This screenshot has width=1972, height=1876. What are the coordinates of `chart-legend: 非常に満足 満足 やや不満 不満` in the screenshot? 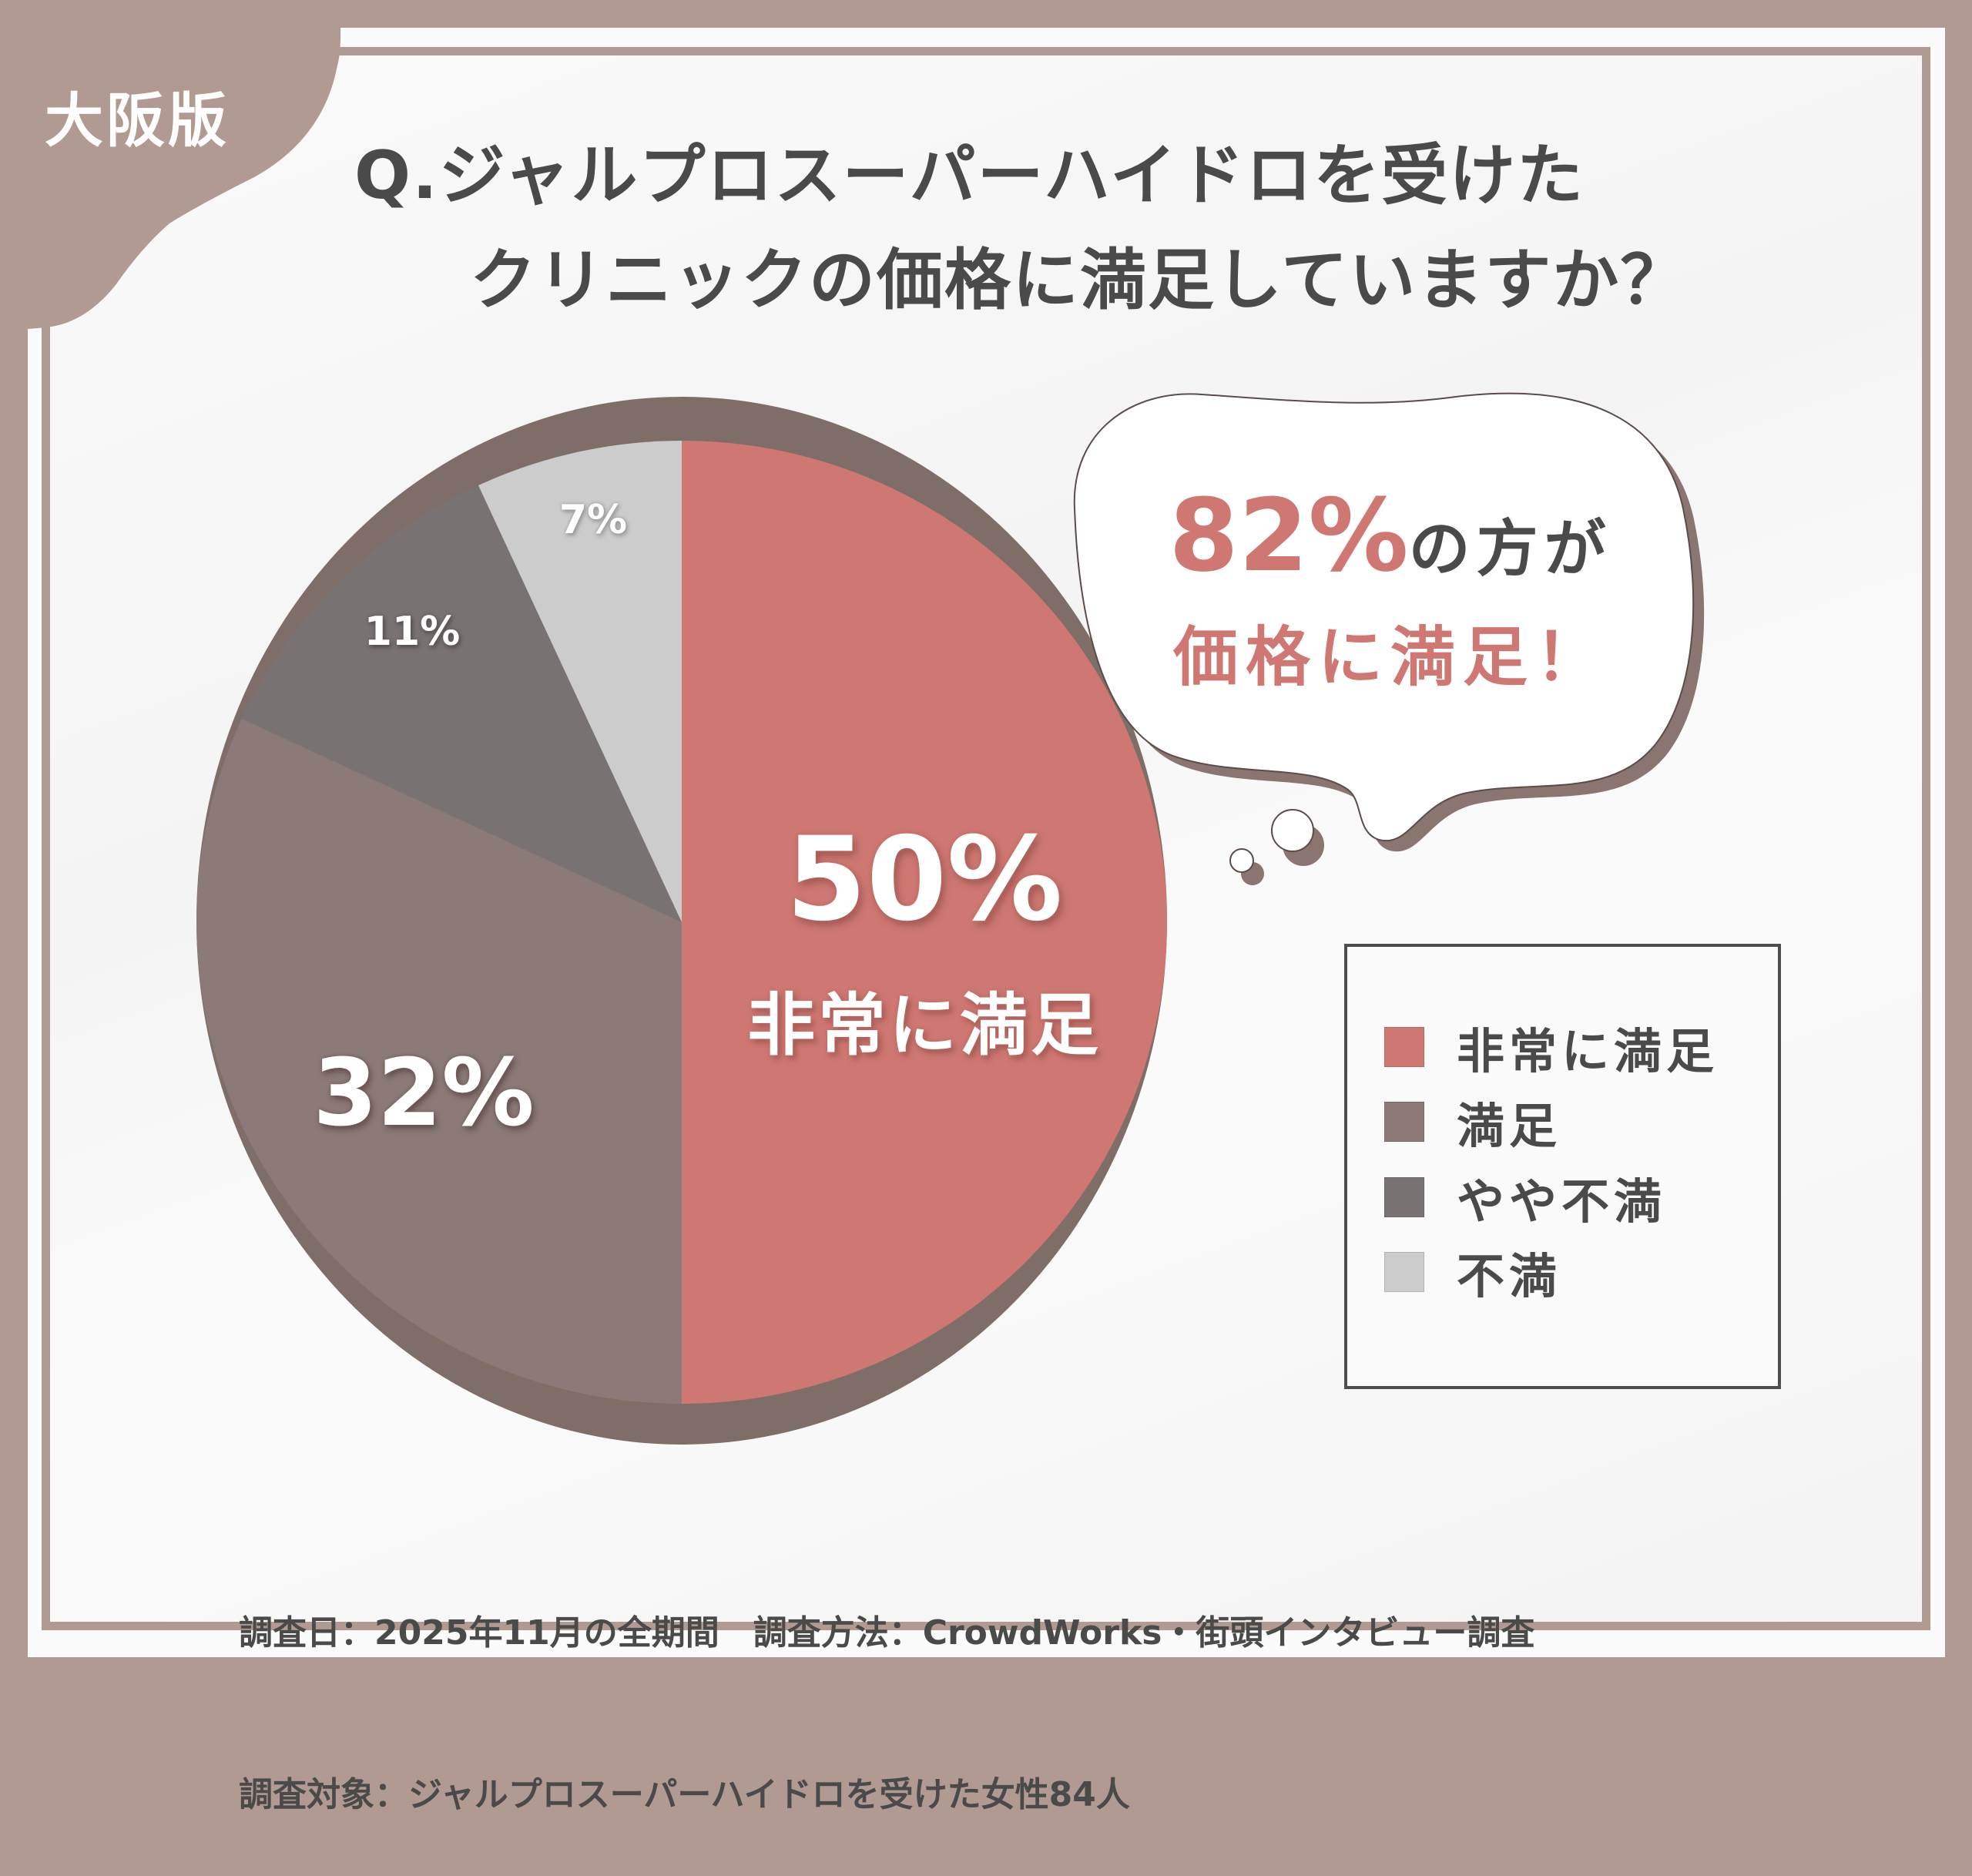 It's located at (1562, 1166).